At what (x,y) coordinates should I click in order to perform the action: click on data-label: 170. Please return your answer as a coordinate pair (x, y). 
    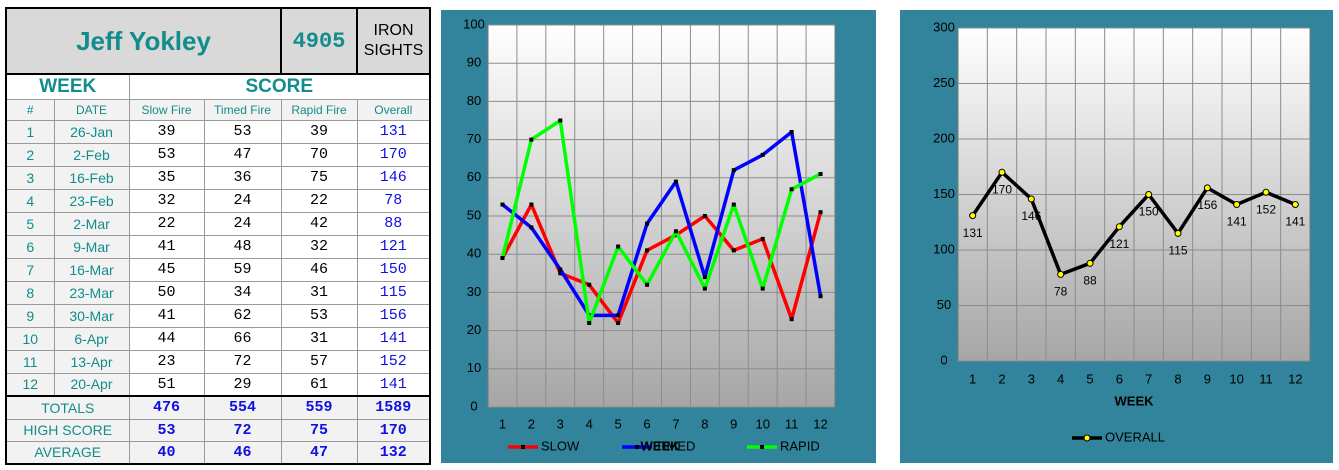
    Looking at the image, I should click on (1002, 189).